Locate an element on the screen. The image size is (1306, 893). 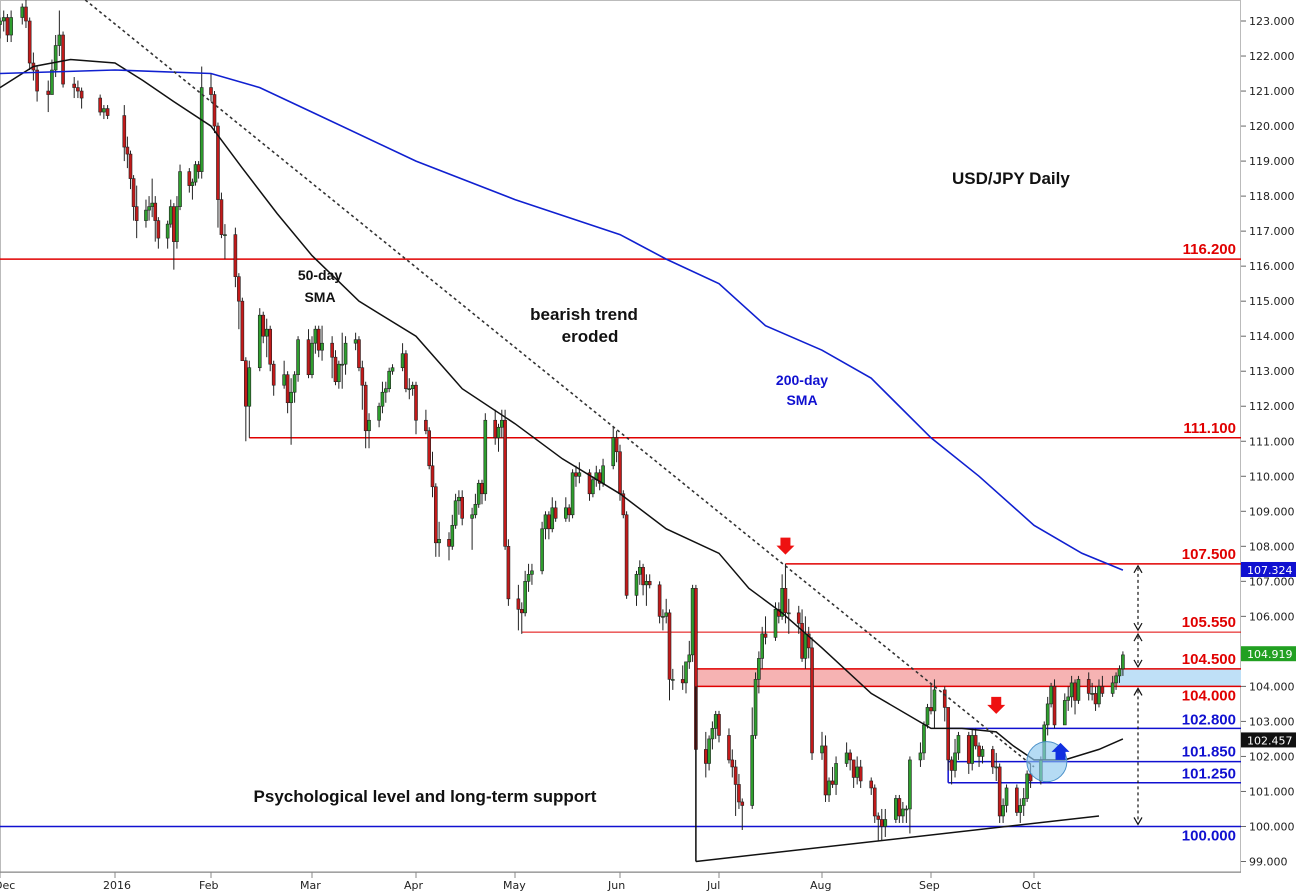
x-tick-label: May is located at coordinates (514, 885).